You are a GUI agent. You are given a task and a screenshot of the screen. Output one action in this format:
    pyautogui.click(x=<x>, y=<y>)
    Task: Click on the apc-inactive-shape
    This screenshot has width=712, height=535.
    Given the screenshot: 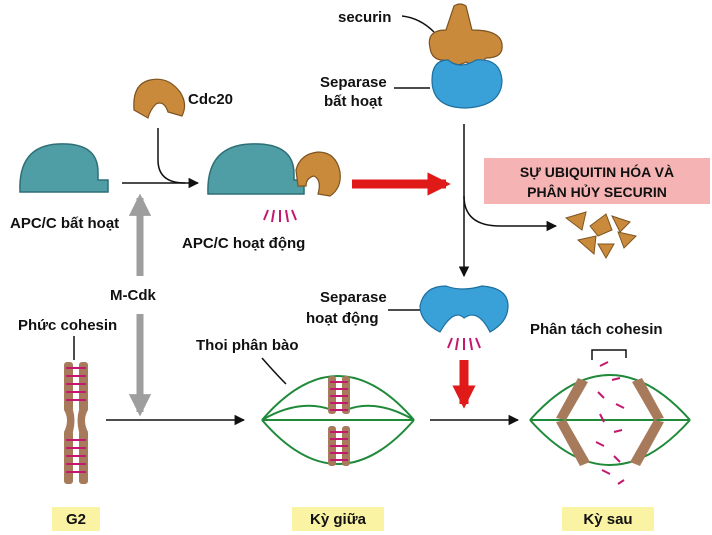 What is the action you would take?
    pyautogui.click(x=64, y=168)
    